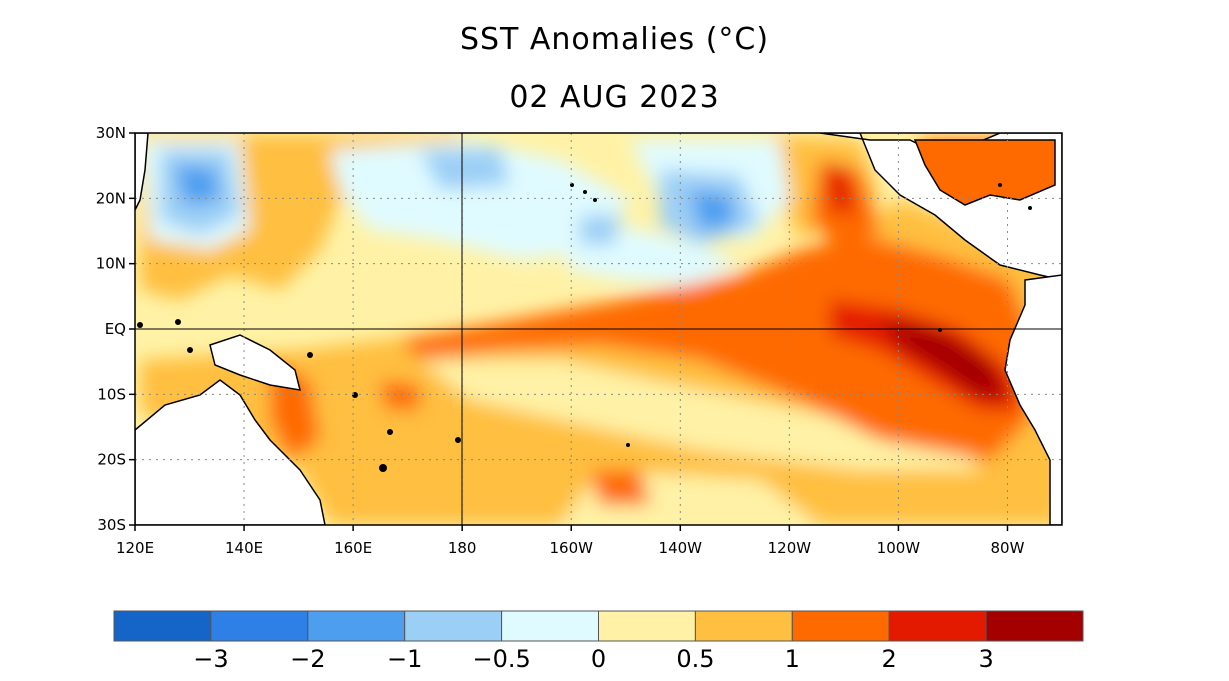 The width and height of the screenshot is (1229, 681). Describe the element at coordinates (984, 172) in the screenshot. I see `gulf-of-mexico` at that location.